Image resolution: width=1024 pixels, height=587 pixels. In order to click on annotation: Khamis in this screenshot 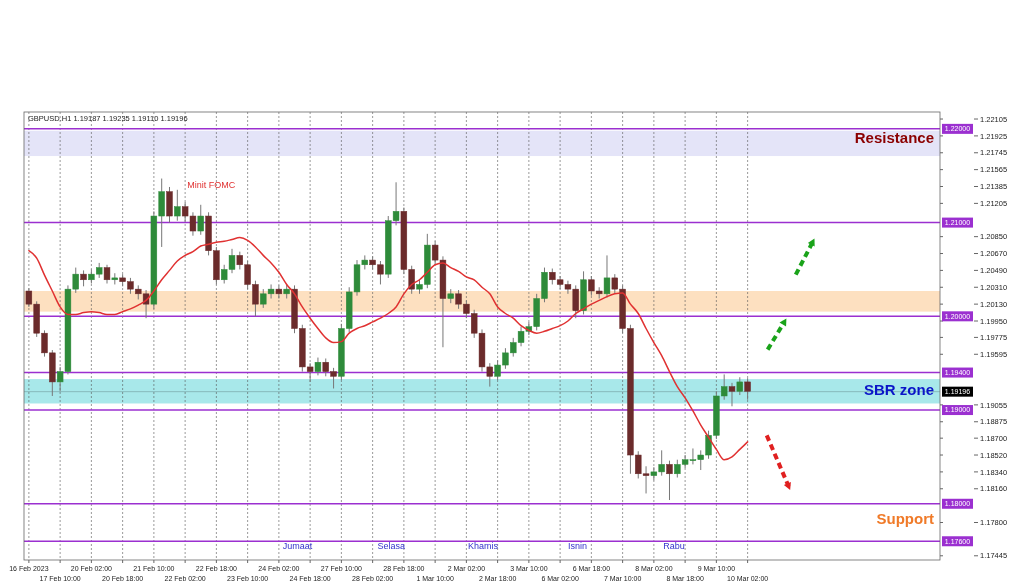, I will do `click(483, 546)`.